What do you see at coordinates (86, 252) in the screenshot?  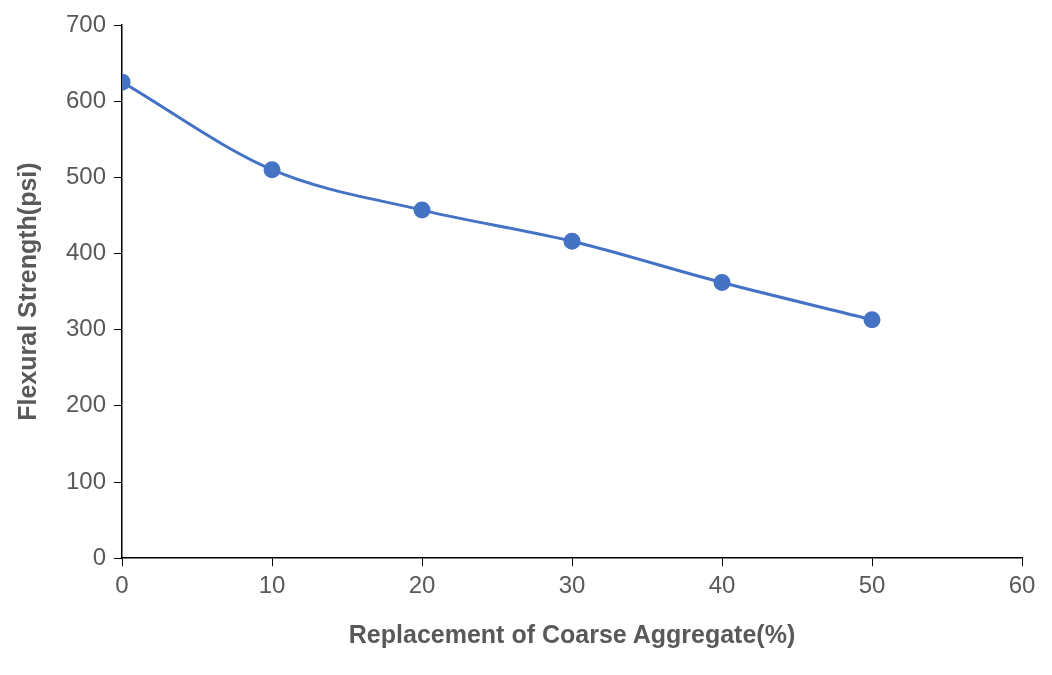 I see `y-tick-label: 400` at bounding box center [86, 252].